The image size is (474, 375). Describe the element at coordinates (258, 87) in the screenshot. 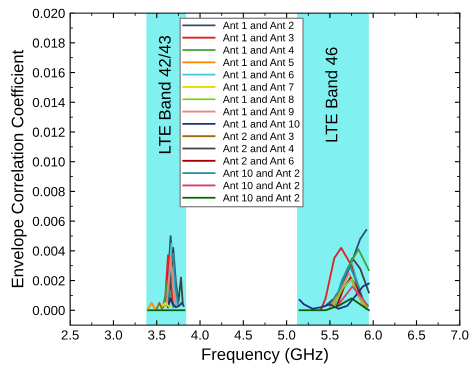

I see `legend-label: Ant 1 and Ant 7` at that location.